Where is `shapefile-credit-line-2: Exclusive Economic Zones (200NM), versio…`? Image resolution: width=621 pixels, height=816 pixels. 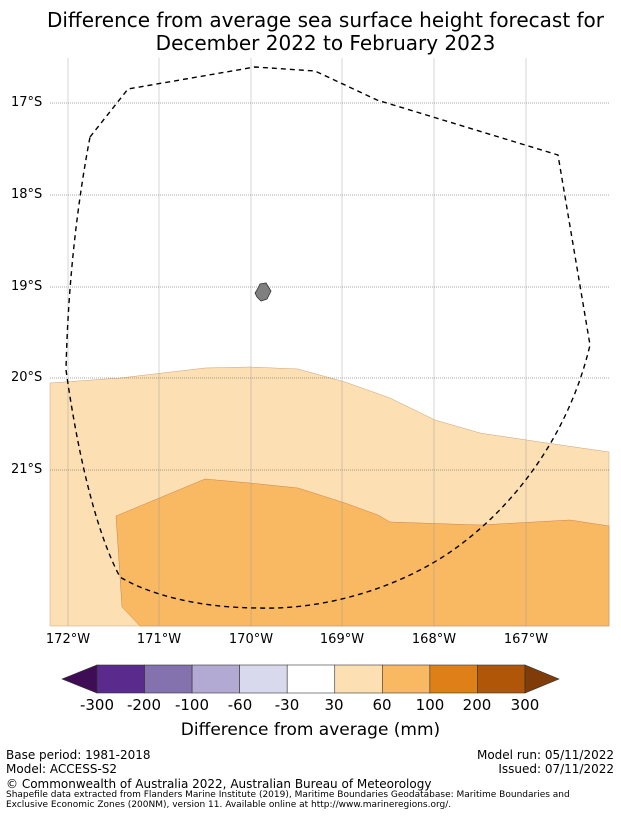
shapefile-credit-line-2: Exclusive Economic Zones (200NM), versio… is located at coordinates (229, 805).